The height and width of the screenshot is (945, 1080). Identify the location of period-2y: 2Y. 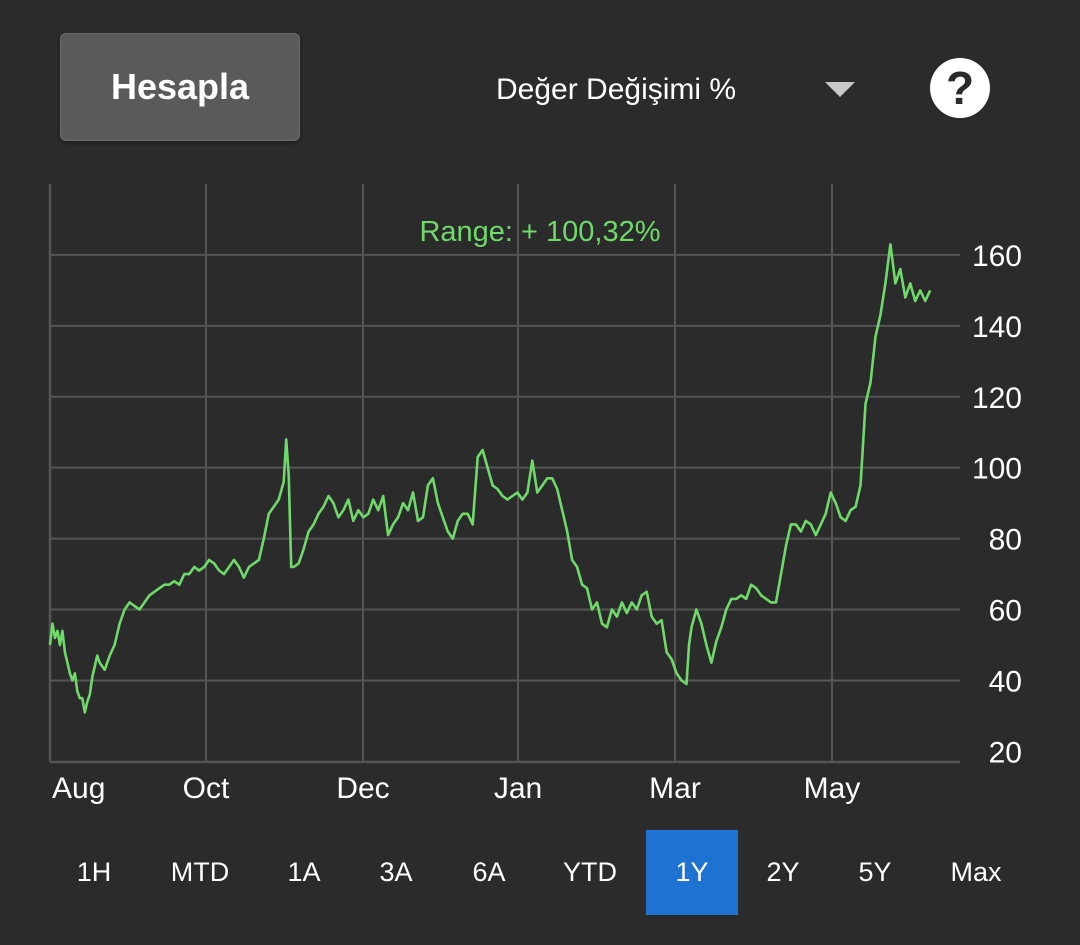
(783, 872).